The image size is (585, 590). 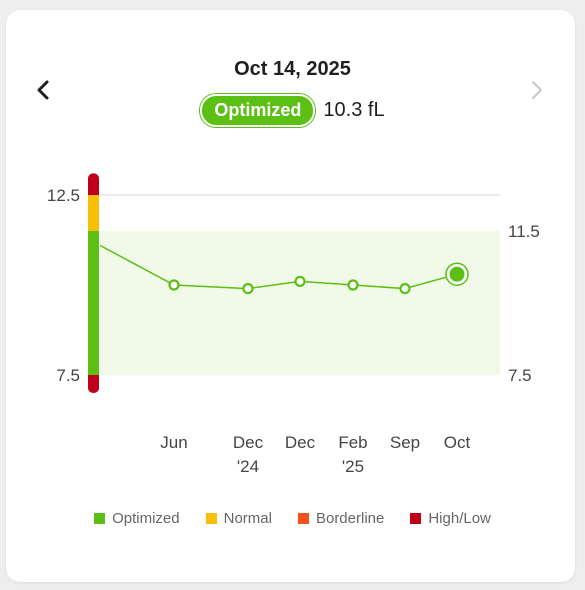 I want to click on y-tick-right: 11.5, so click(x=524, y=231).